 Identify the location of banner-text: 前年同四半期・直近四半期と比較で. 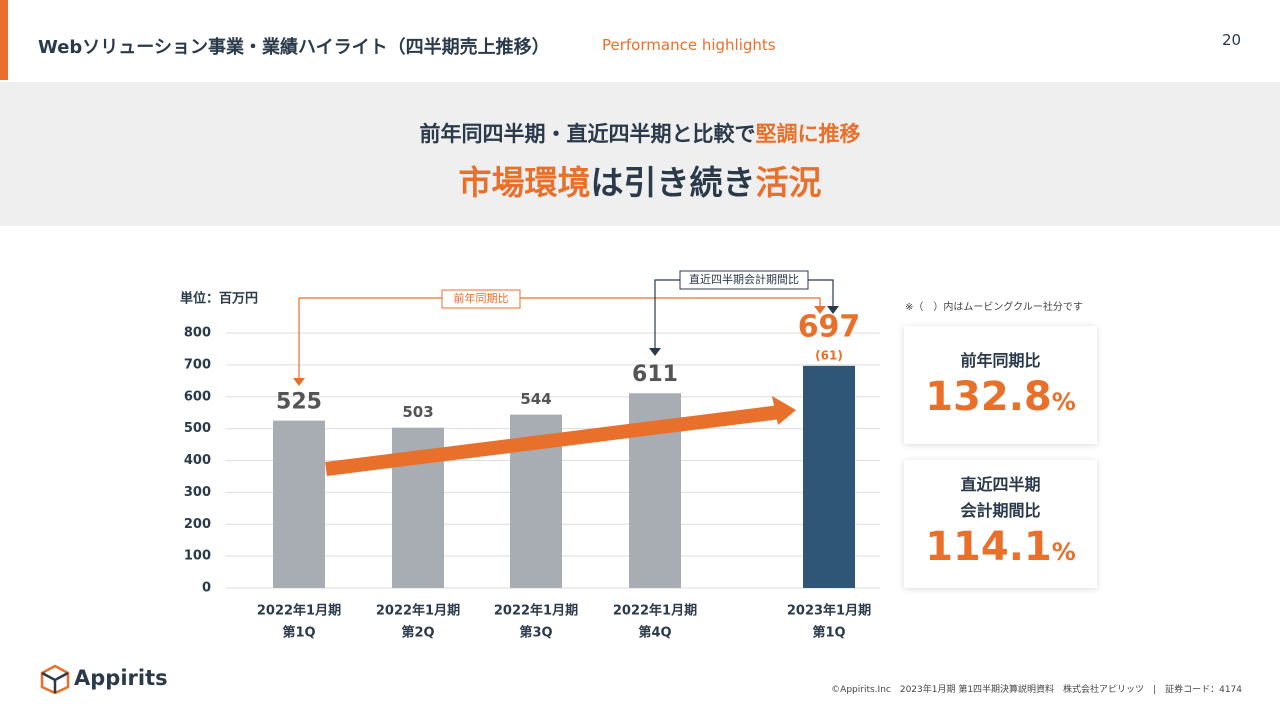
(587, 134).